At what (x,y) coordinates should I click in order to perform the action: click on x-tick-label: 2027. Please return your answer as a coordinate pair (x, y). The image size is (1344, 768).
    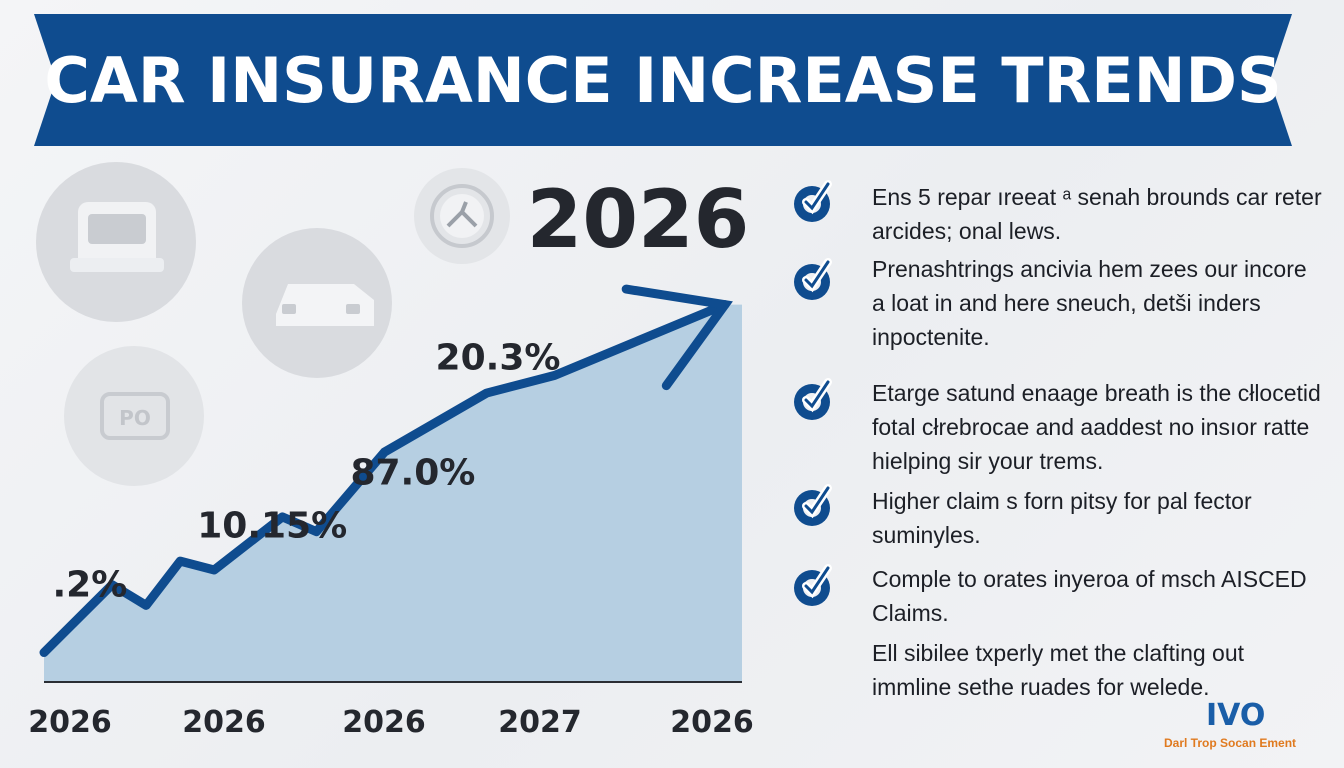
    Looking at the image, I should click on (540, 722).